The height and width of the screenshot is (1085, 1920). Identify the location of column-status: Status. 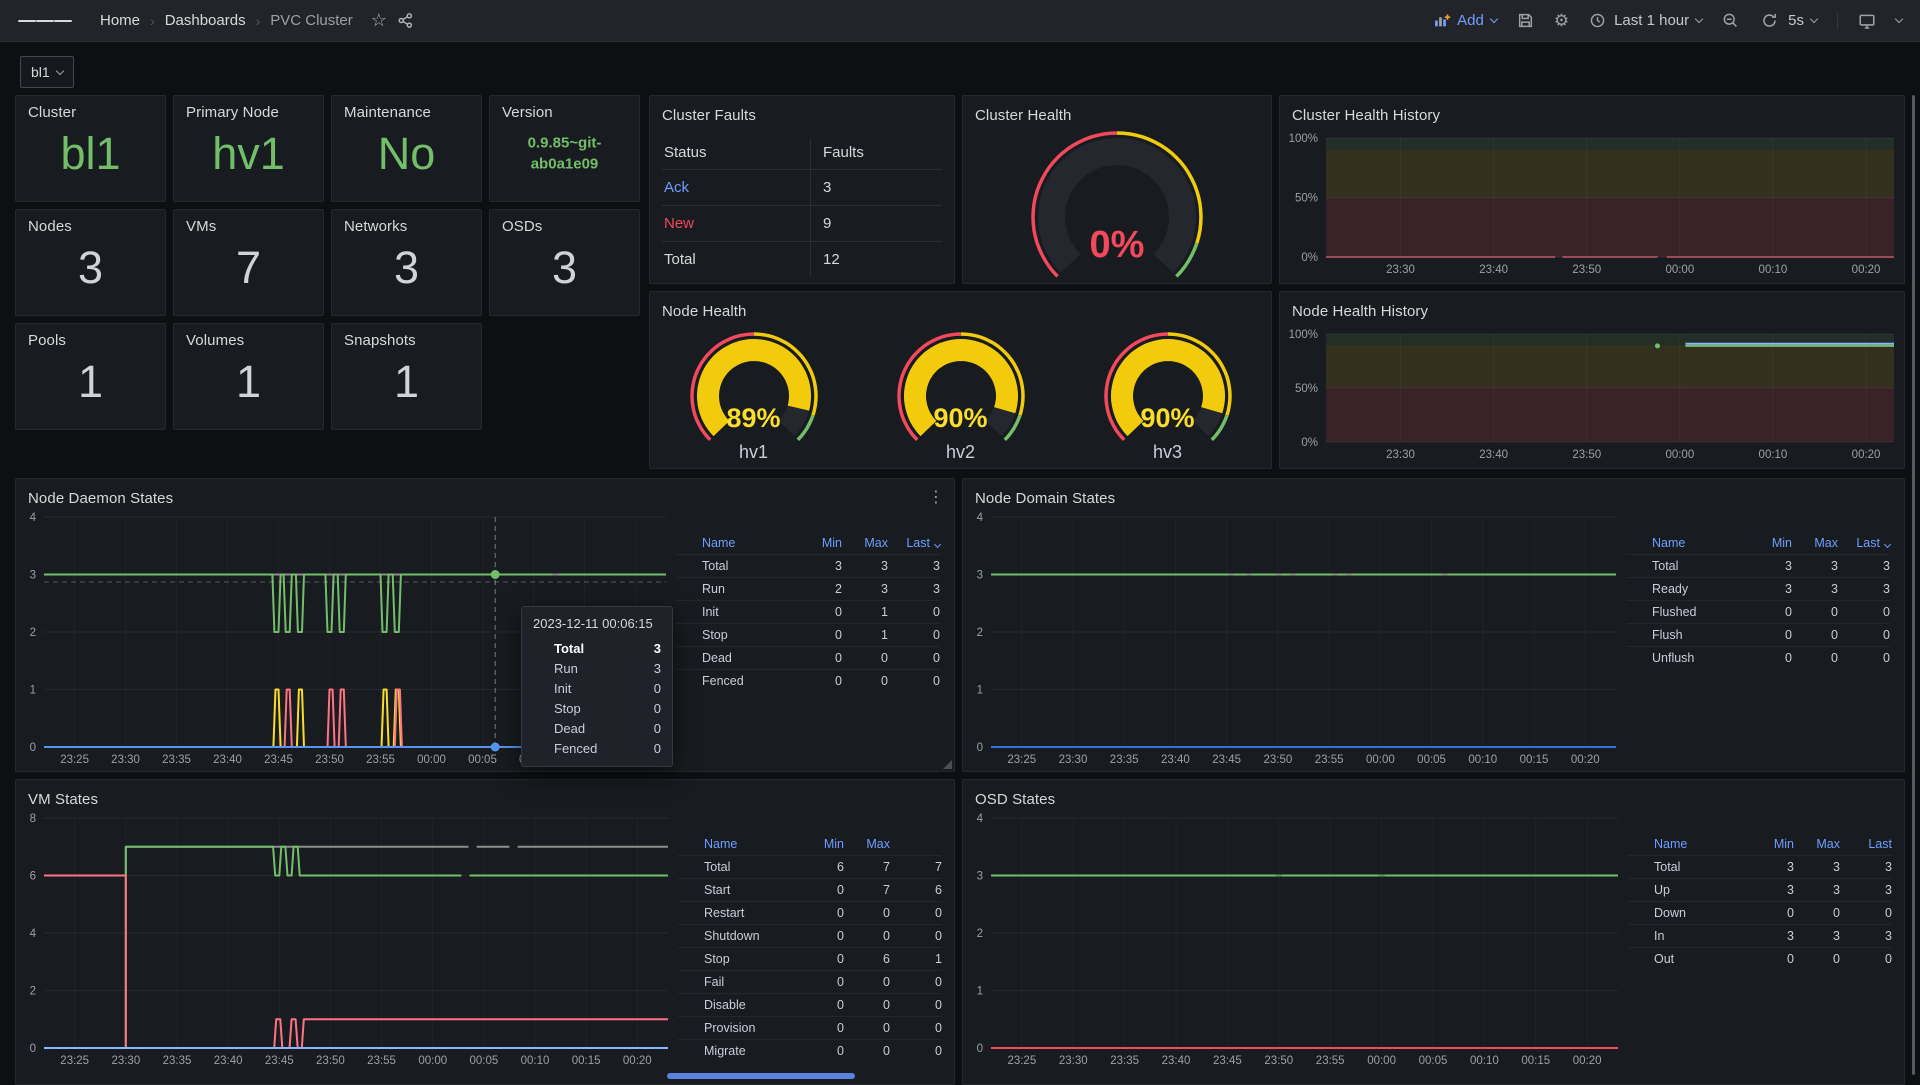
(685, 152).